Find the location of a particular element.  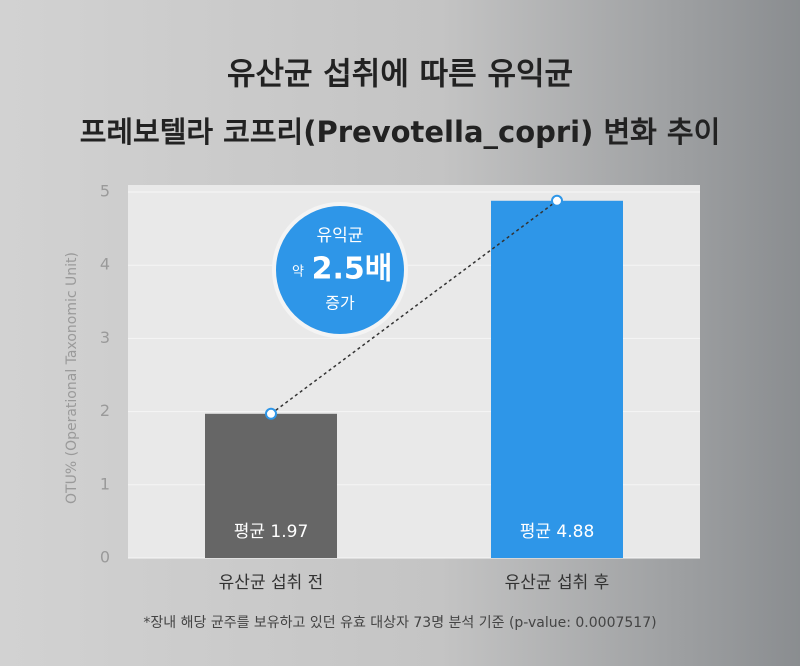

chart-title: 유산균 섭취에 따른 유익균 is located at coordinates (400, 75).